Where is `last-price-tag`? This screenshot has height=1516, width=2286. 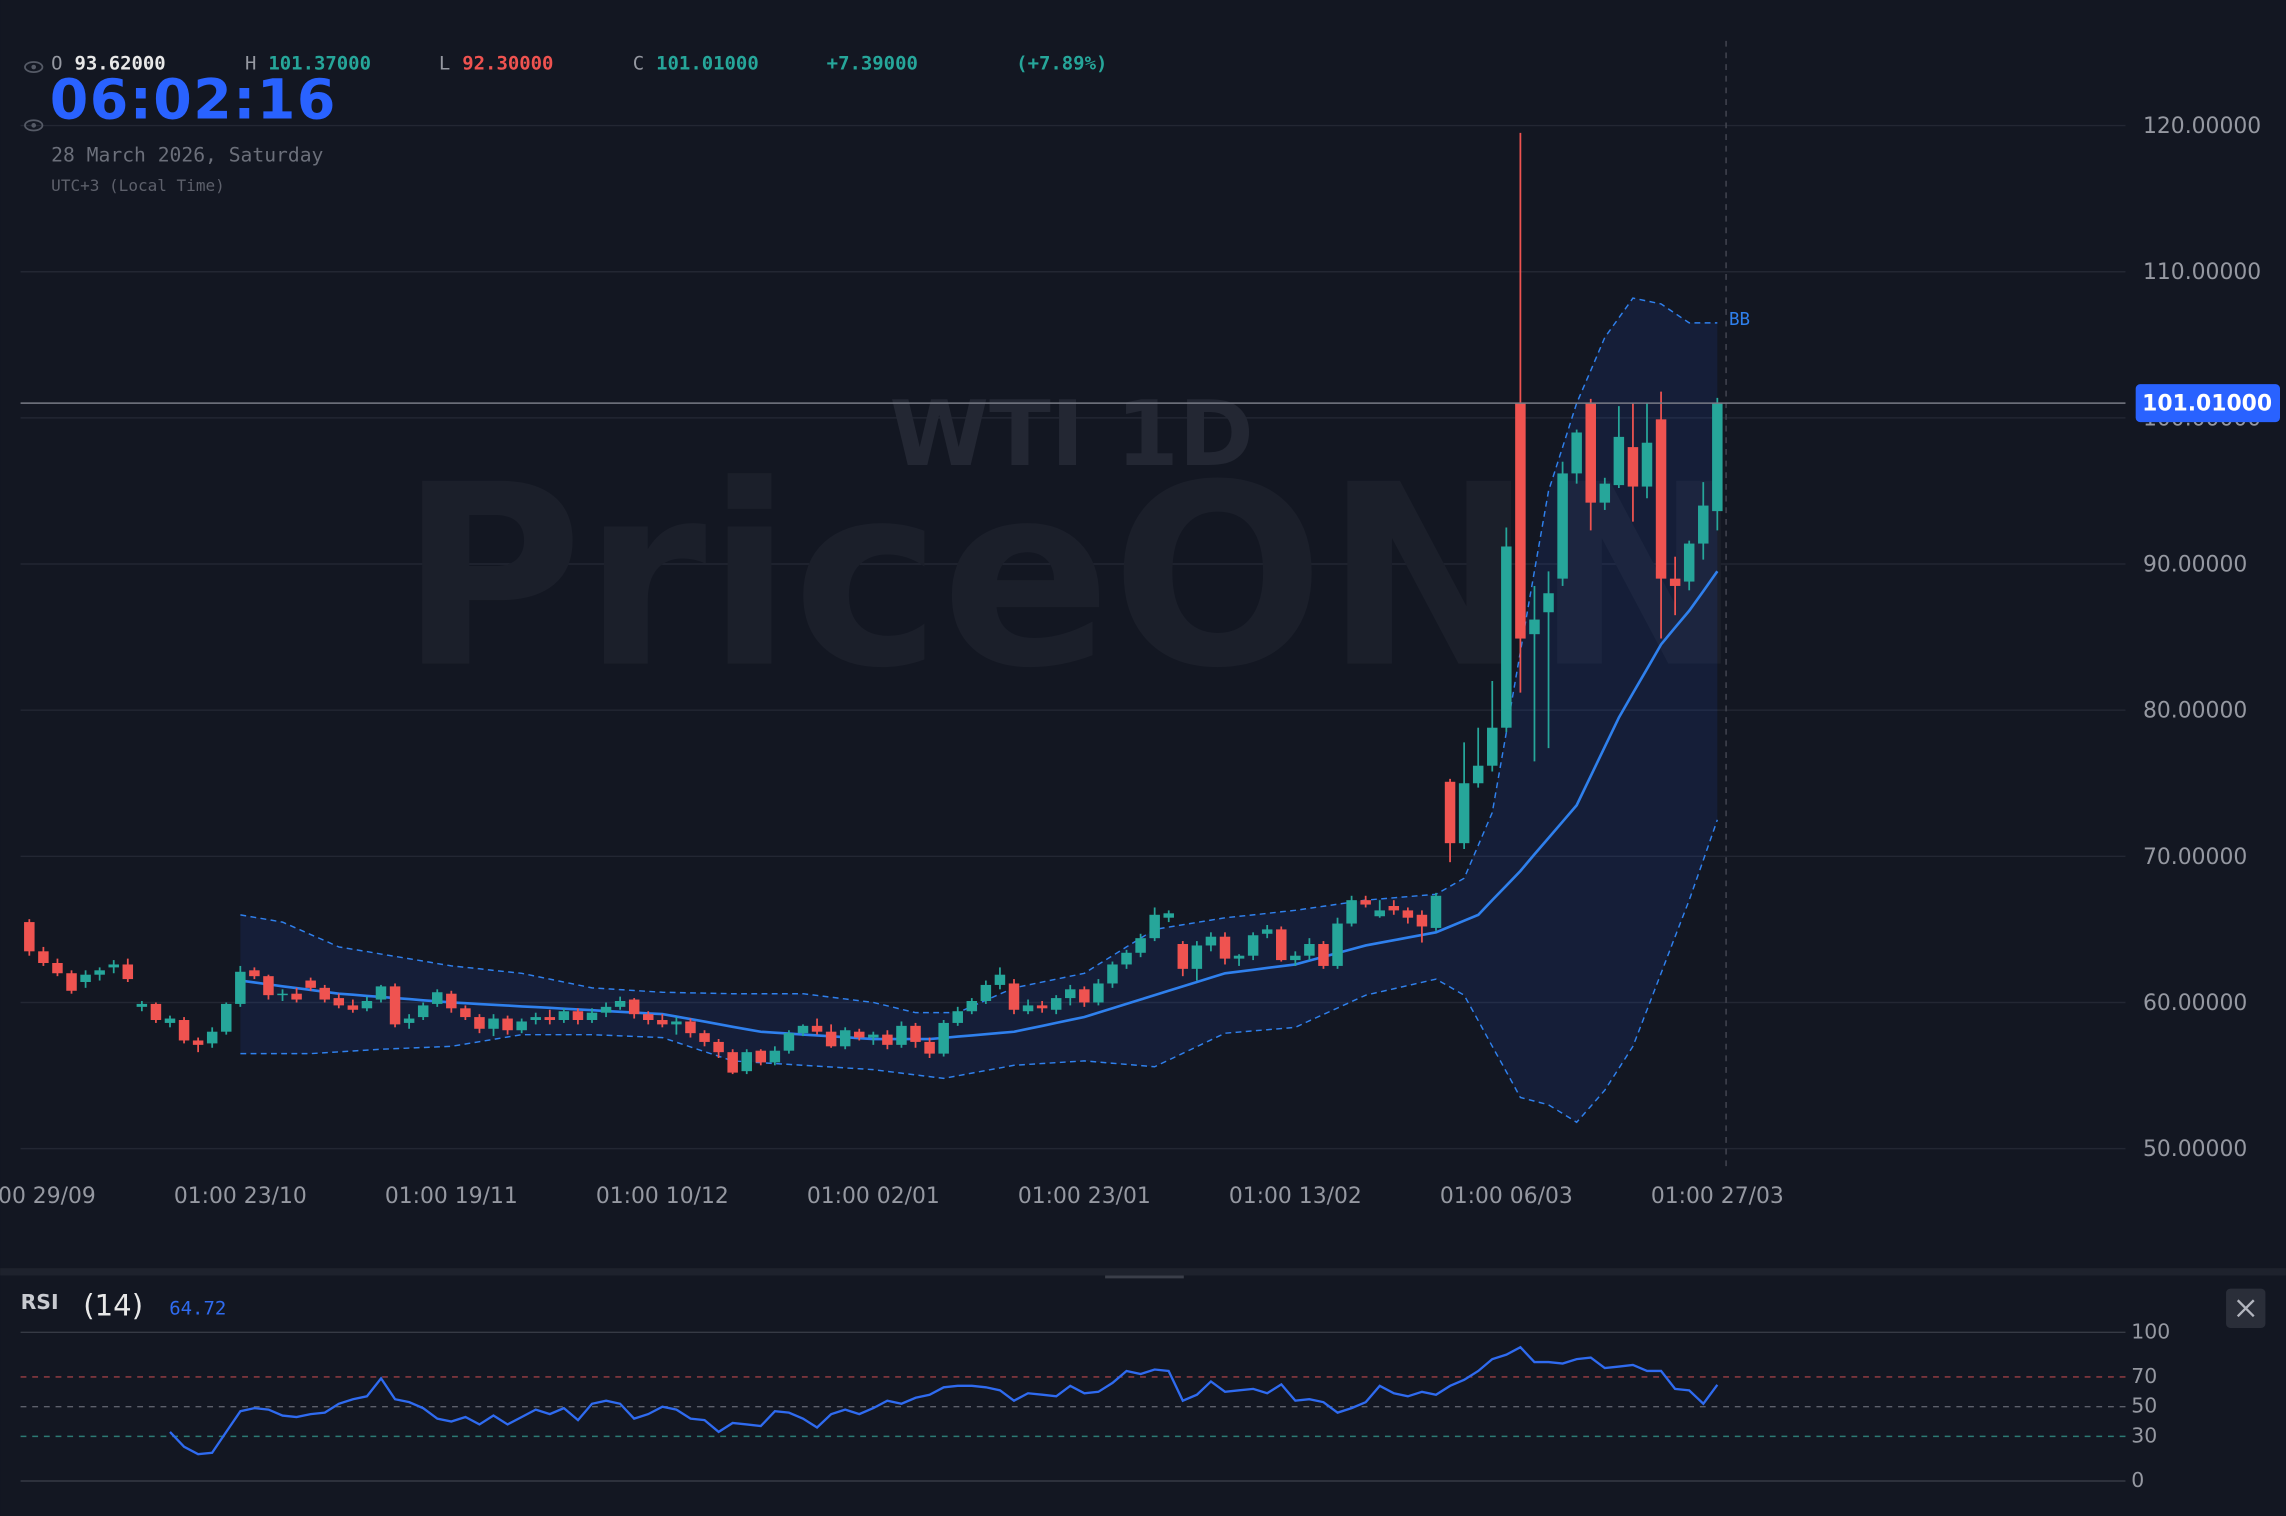 last-price-tag is located at coordinates (2207, 403).